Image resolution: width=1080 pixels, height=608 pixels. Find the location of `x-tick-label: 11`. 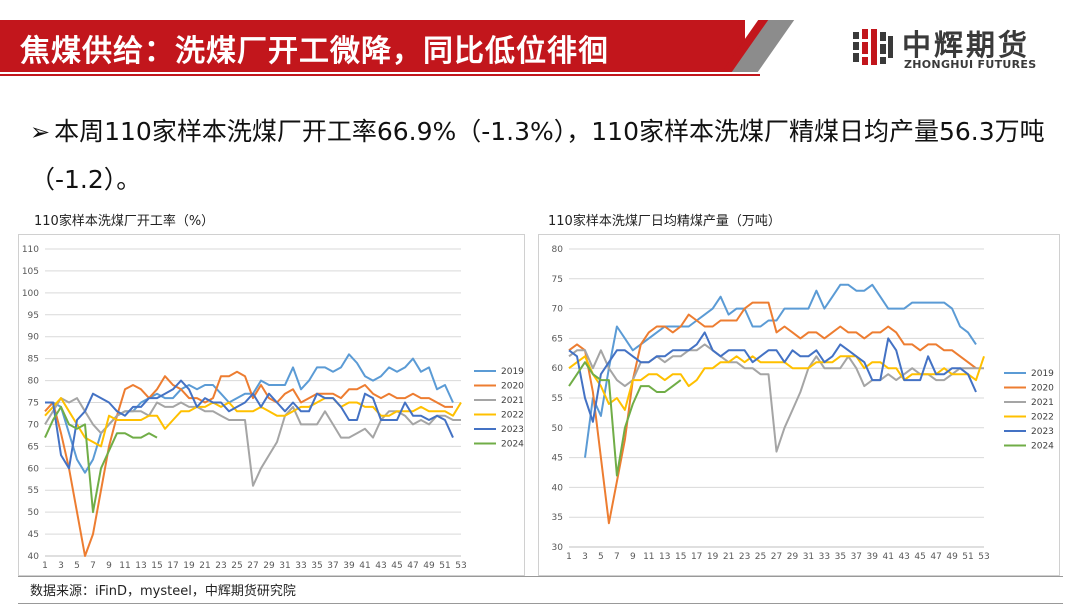

x-tick-label: 11 is located at coordinates (648, 557).